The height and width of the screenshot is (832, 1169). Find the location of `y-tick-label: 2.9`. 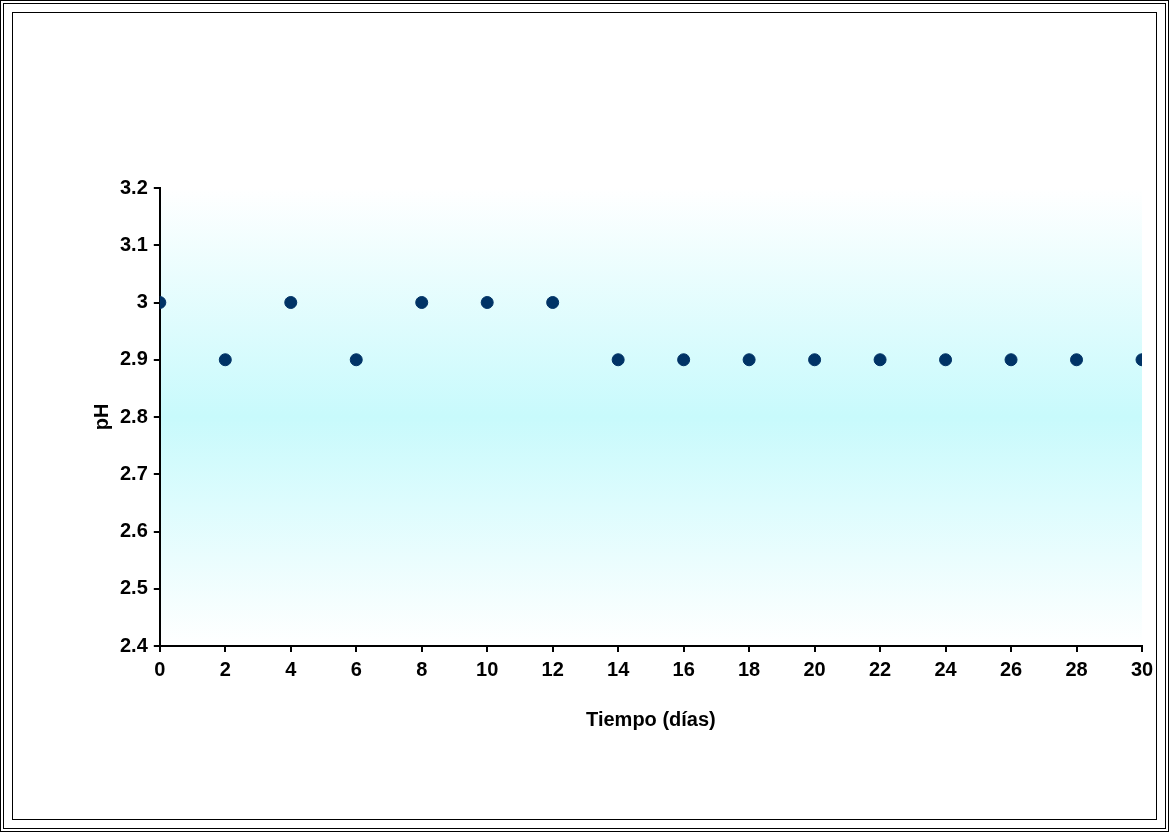

y-tick-label: 2.9 is located at coordinates (133, 358).